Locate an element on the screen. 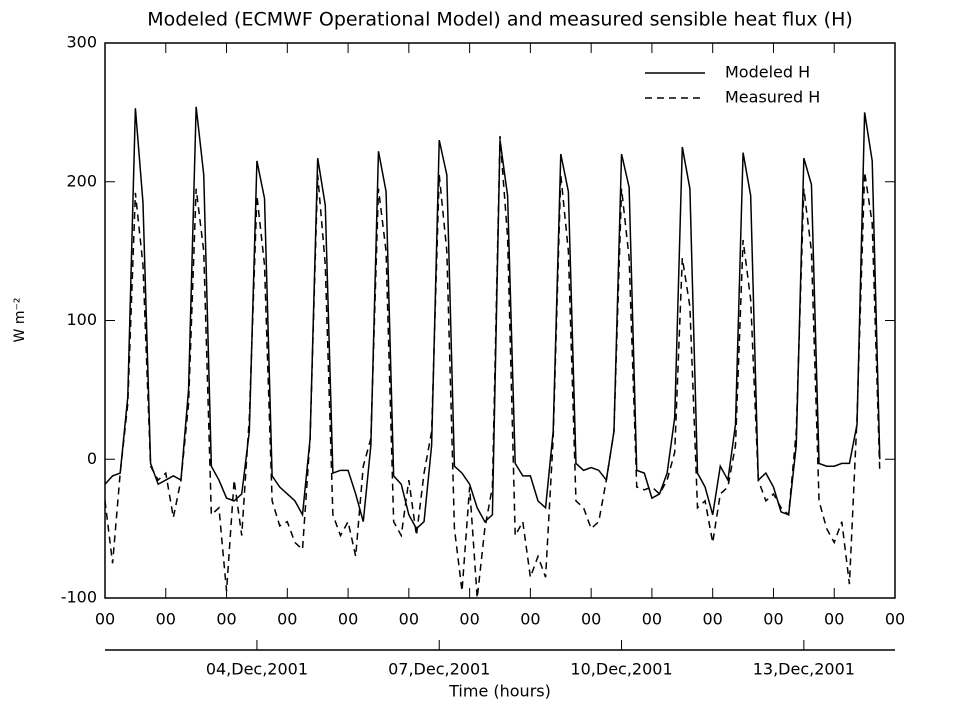  y-tick-label: -100 is located at coordinates (79, 597).